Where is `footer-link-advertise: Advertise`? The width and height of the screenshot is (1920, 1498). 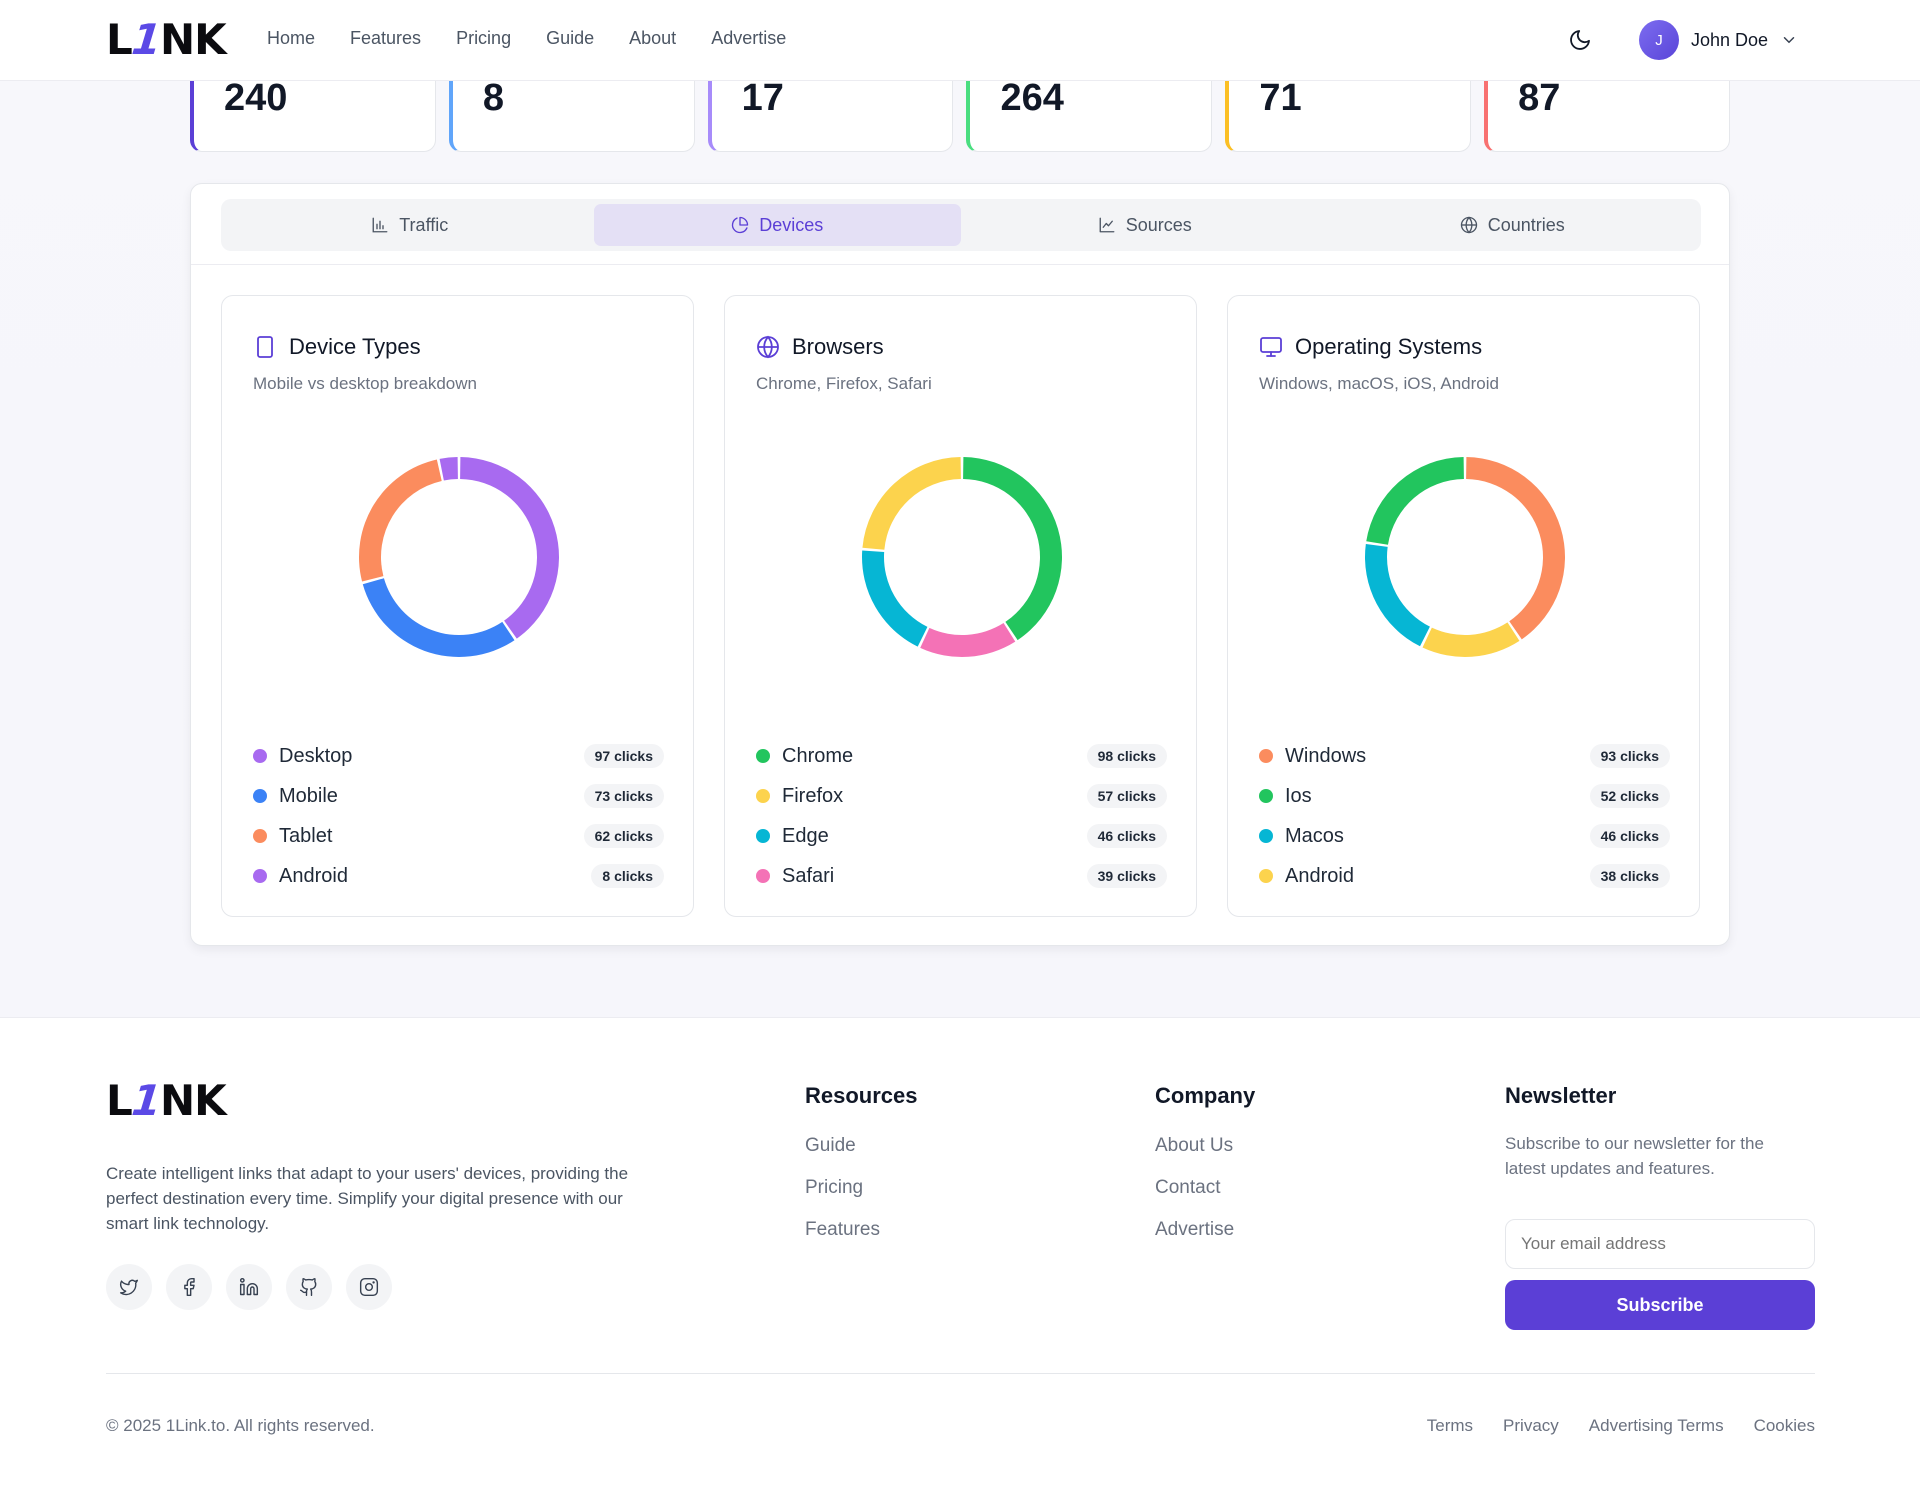 footer-link-advertise: Advertise is located at coordinates (1195, 1229).